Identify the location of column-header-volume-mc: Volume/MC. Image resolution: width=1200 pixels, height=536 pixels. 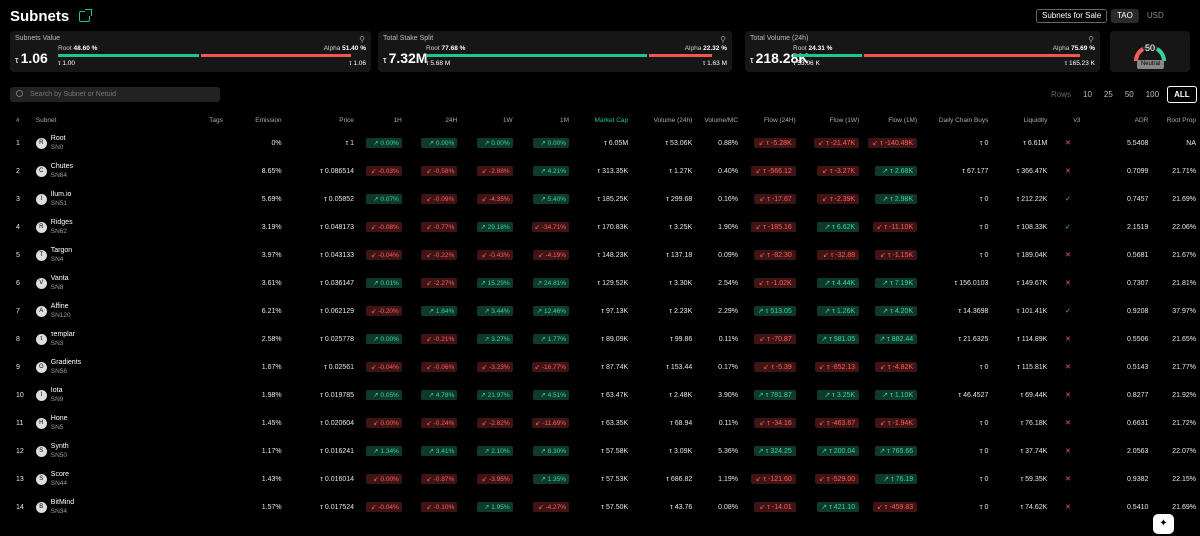
(721, 120).